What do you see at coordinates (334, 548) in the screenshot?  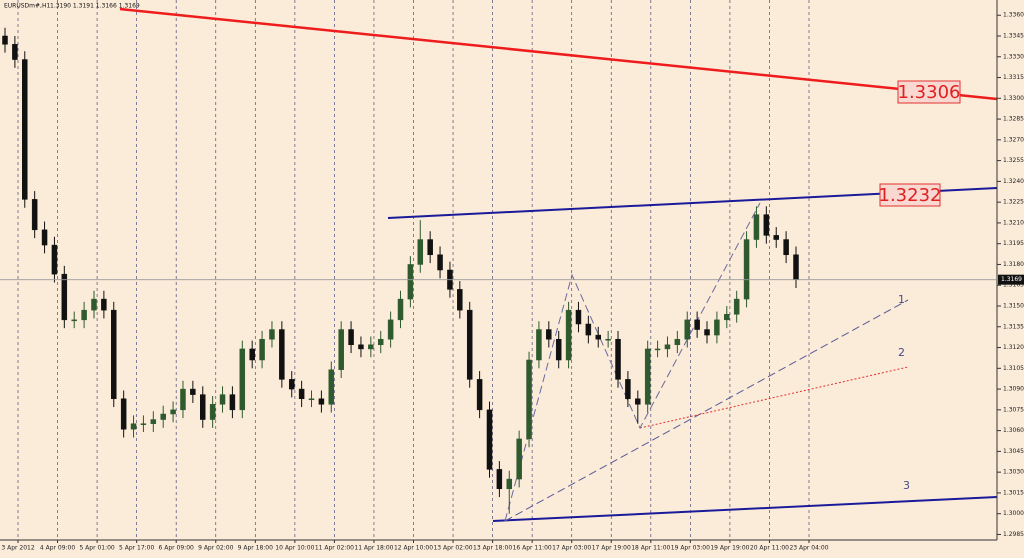 I see `x-tick-label: 11 Apr 02:00` at bounding box center [334, 548].